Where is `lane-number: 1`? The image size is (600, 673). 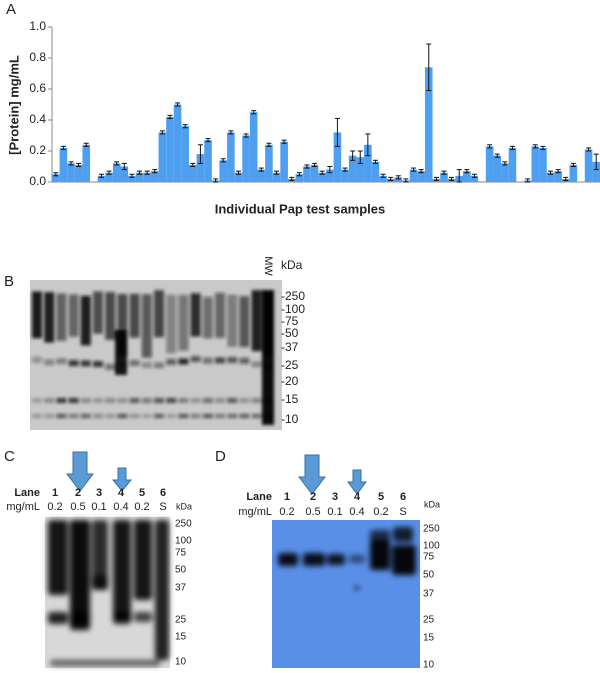
lane-number: 1 is located at coordinates (55, 493).